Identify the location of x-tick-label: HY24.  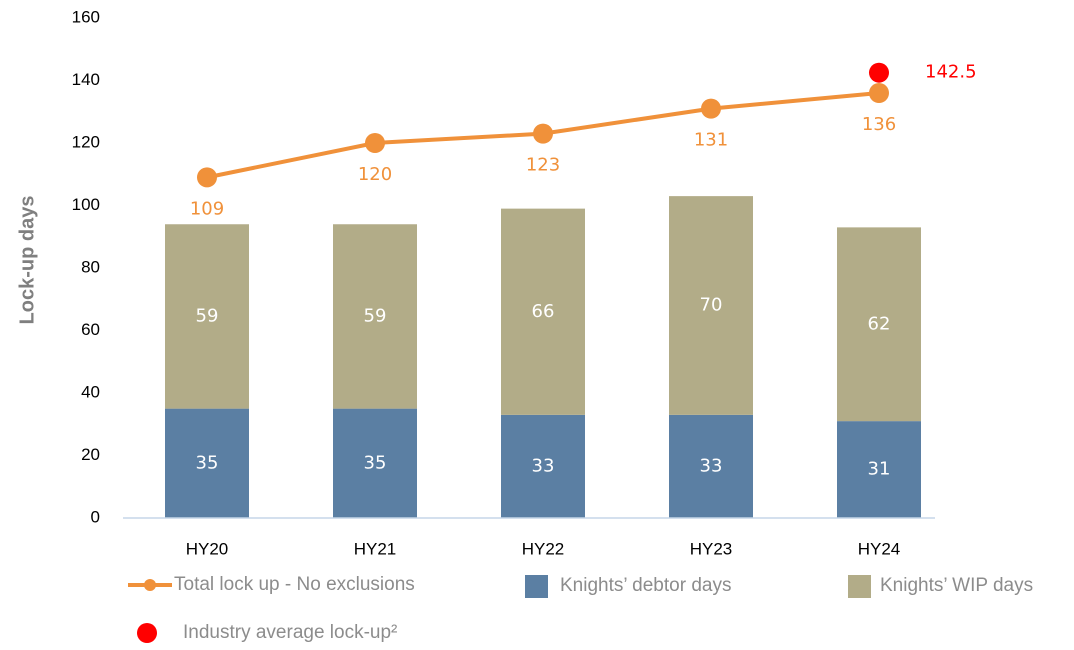
(879, 548).